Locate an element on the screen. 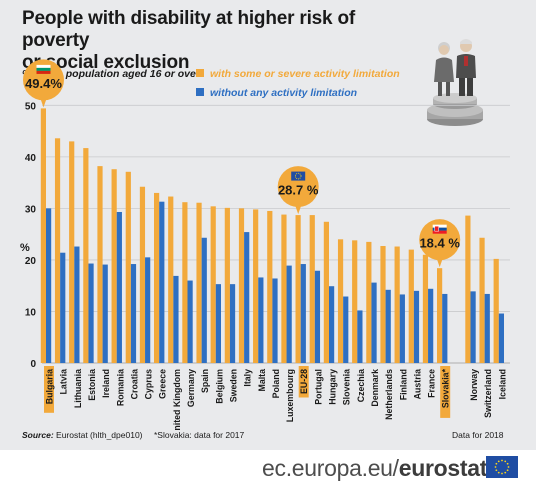 This screenshot has height=490, width=536. x-tick-label-group: EU-28 is located at coordinates (303, 382).